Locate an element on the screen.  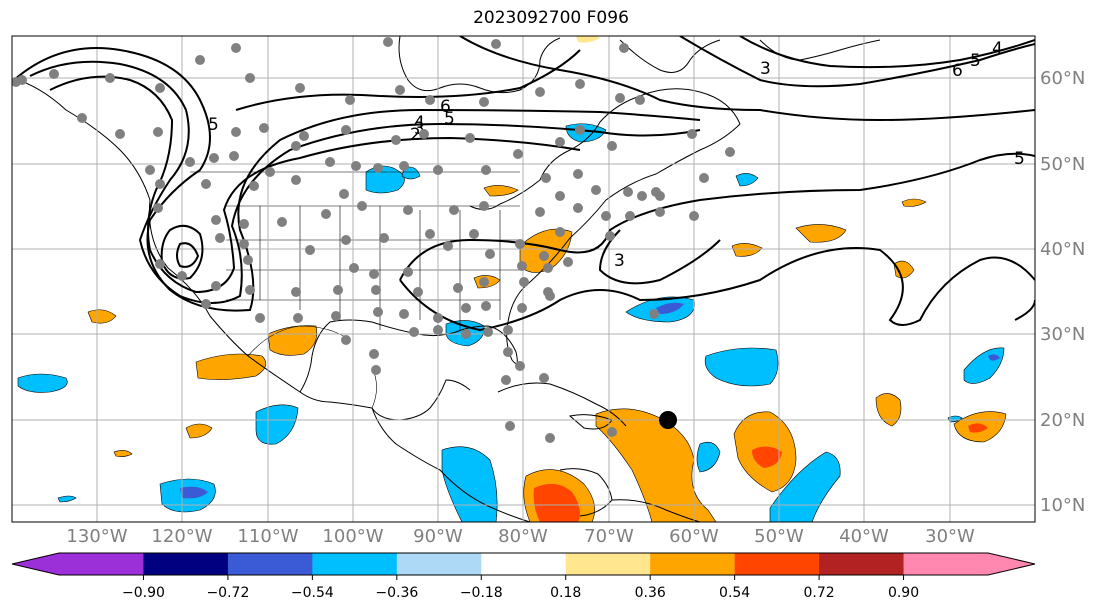
colorbar-tick-label: −0.90 is located at coordinates (143, 593).